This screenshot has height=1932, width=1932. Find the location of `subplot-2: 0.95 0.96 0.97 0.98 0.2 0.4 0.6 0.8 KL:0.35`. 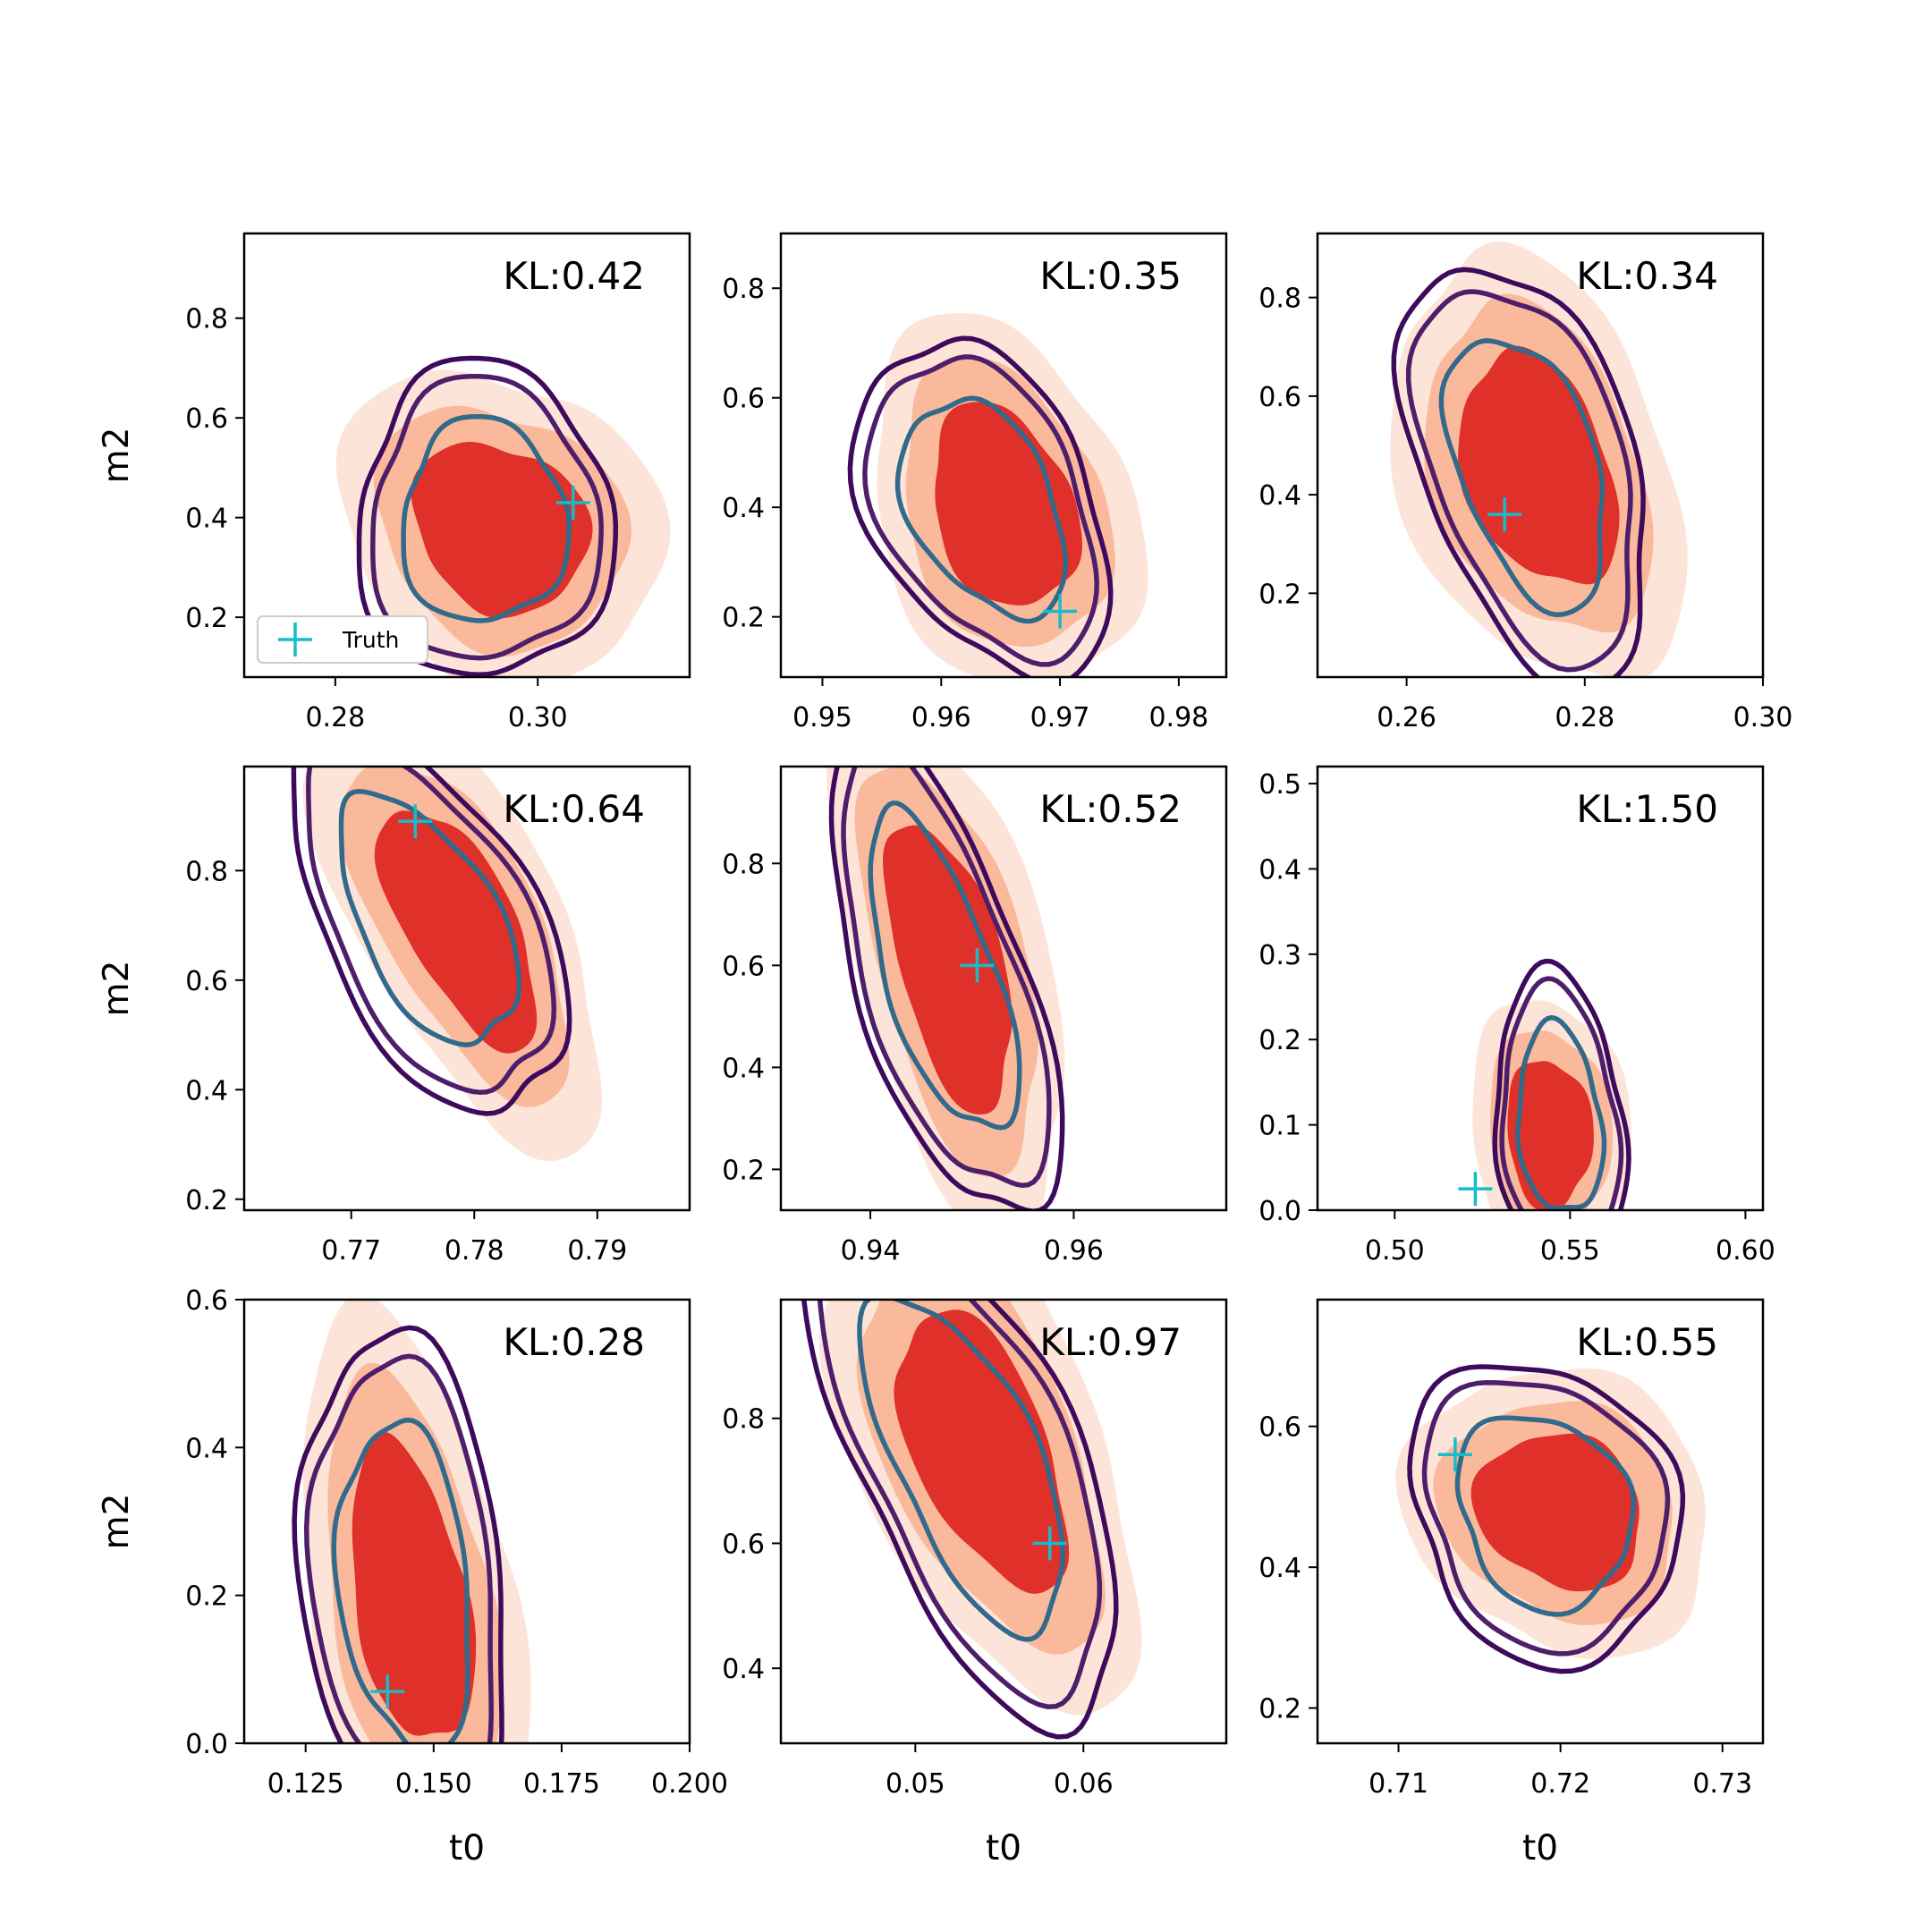

subplot-2: 0.95 0.96 0.97 0.98 0.2 0.4 0.6 0.8 KL:0.35 is located at coordinates (975, 482).